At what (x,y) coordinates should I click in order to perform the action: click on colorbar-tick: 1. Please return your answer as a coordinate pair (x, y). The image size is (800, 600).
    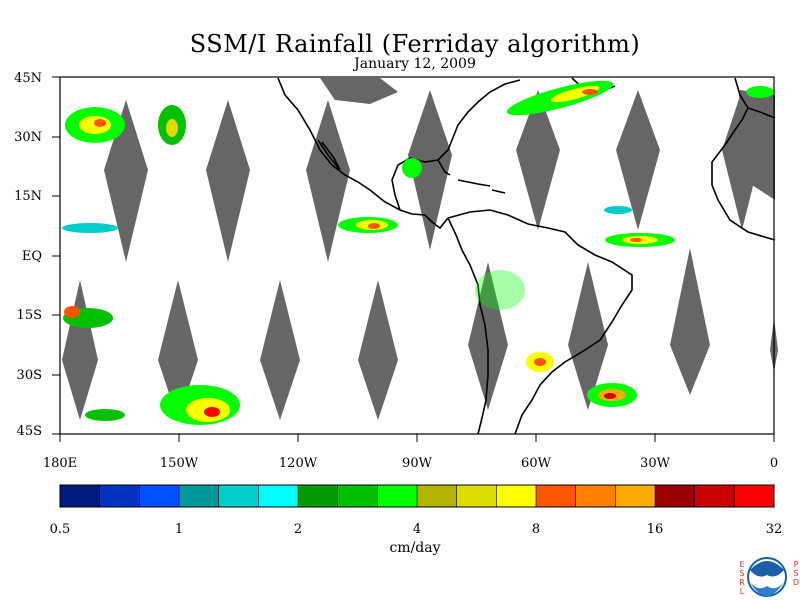
    Looking at the image, I should click on (179, 529).